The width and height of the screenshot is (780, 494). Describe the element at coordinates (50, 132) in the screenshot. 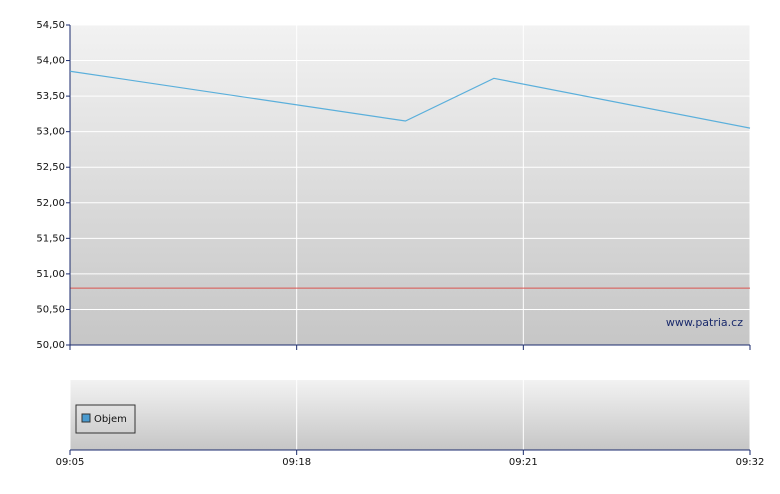

I see `y-tick-label: 53,00` at that location.